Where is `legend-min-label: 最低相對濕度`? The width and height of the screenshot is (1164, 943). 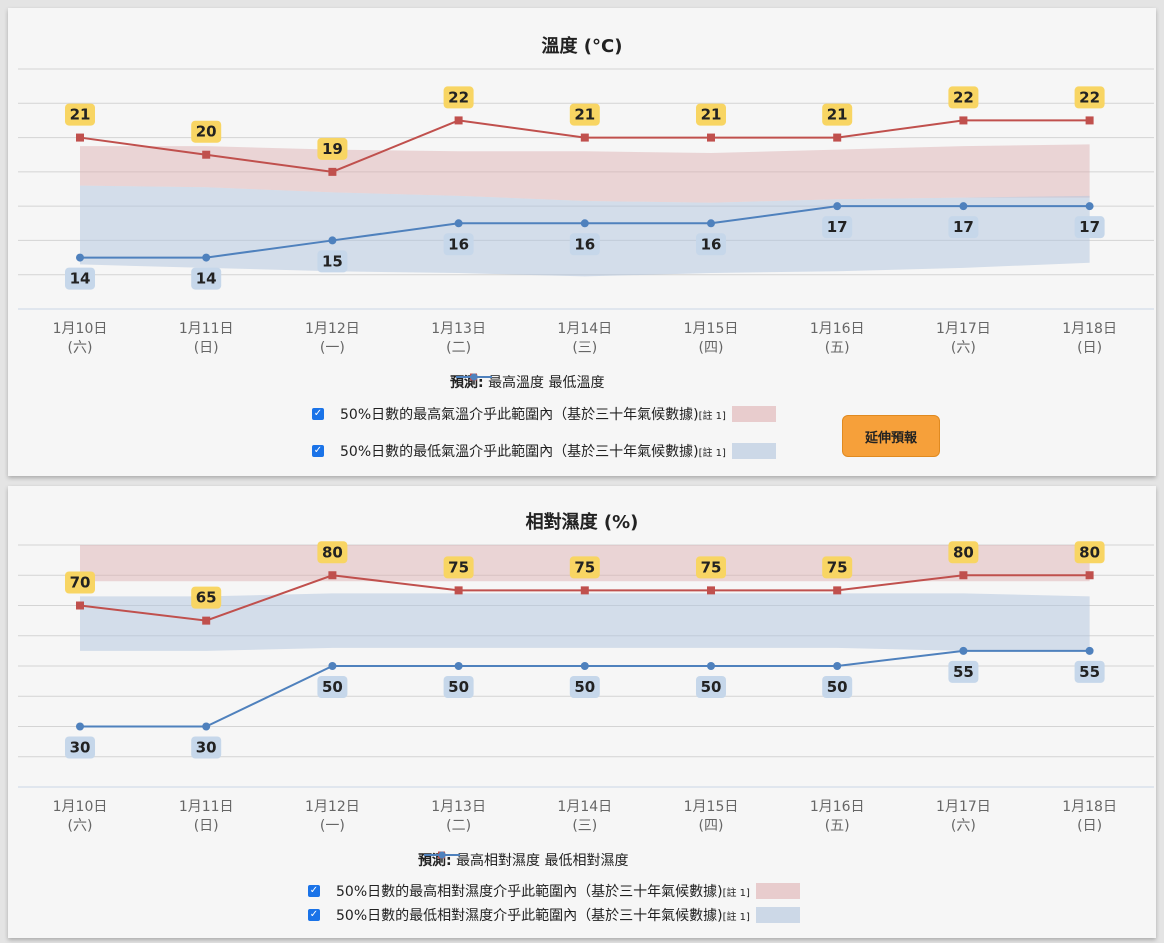 legend-min-label: 最低相對濕度 is located at coordinates (586, 861).